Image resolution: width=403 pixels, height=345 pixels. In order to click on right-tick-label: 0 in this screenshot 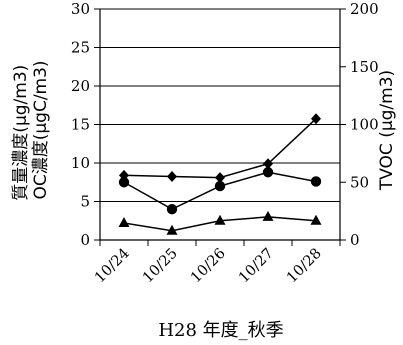, I will do `click(355, 240)`.